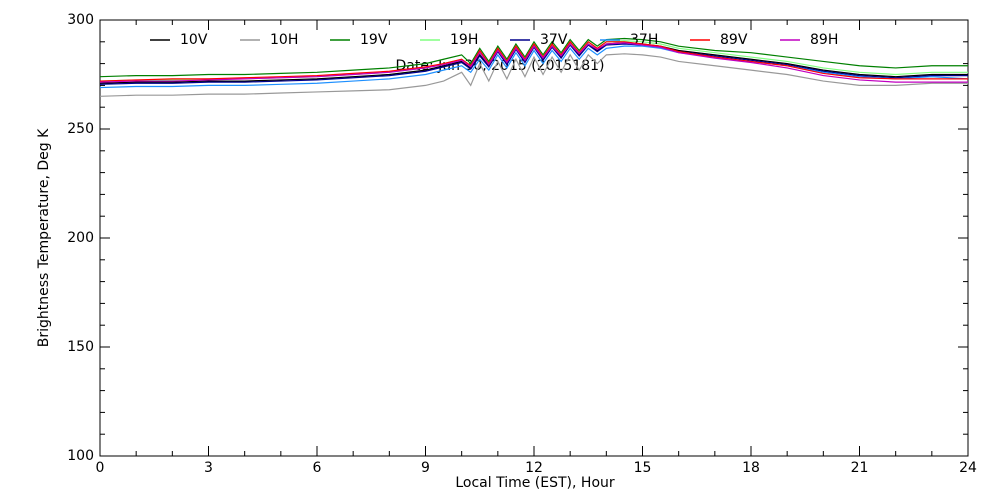 This screenshot has height=500, width=1000. I want to click on x-tick-label: 12, so click(534, 468).